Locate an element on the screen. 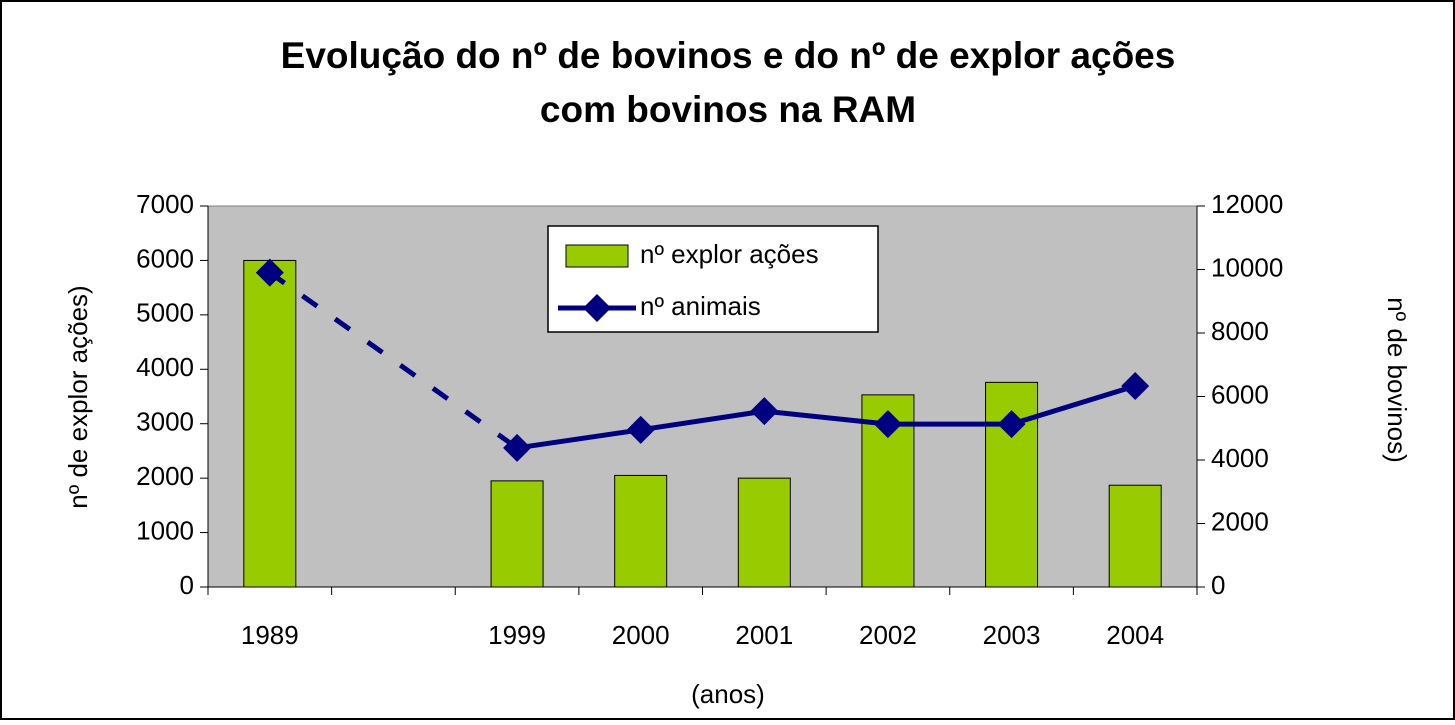  x-axis-label: (anos) is located at coordinates (728, 694).